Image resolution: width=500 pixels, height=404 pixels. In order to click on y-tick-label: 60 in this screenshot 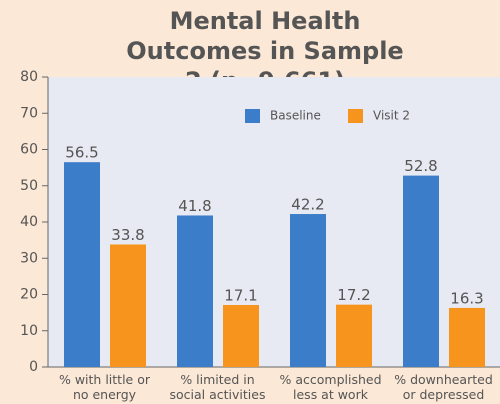, I will do `click(29, 150)`.